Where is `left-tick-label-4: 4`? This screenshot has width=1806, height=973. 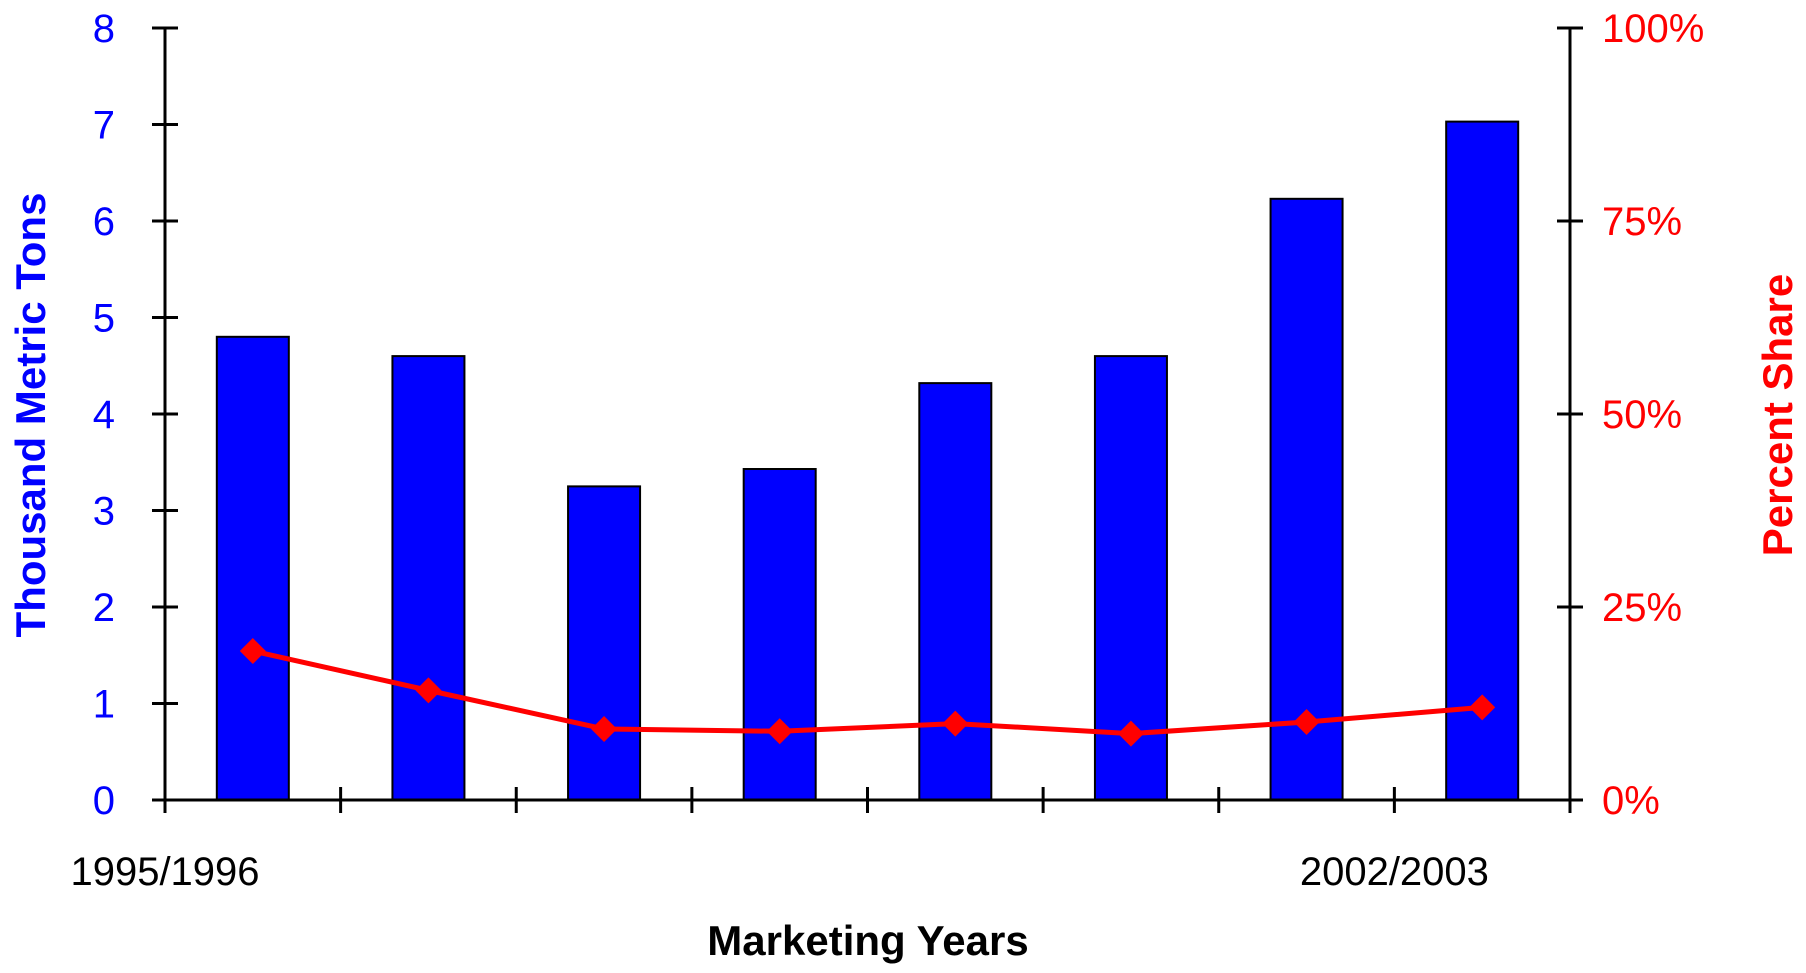 left-tick-label-4: 4 is located at coordinates (104, 415).